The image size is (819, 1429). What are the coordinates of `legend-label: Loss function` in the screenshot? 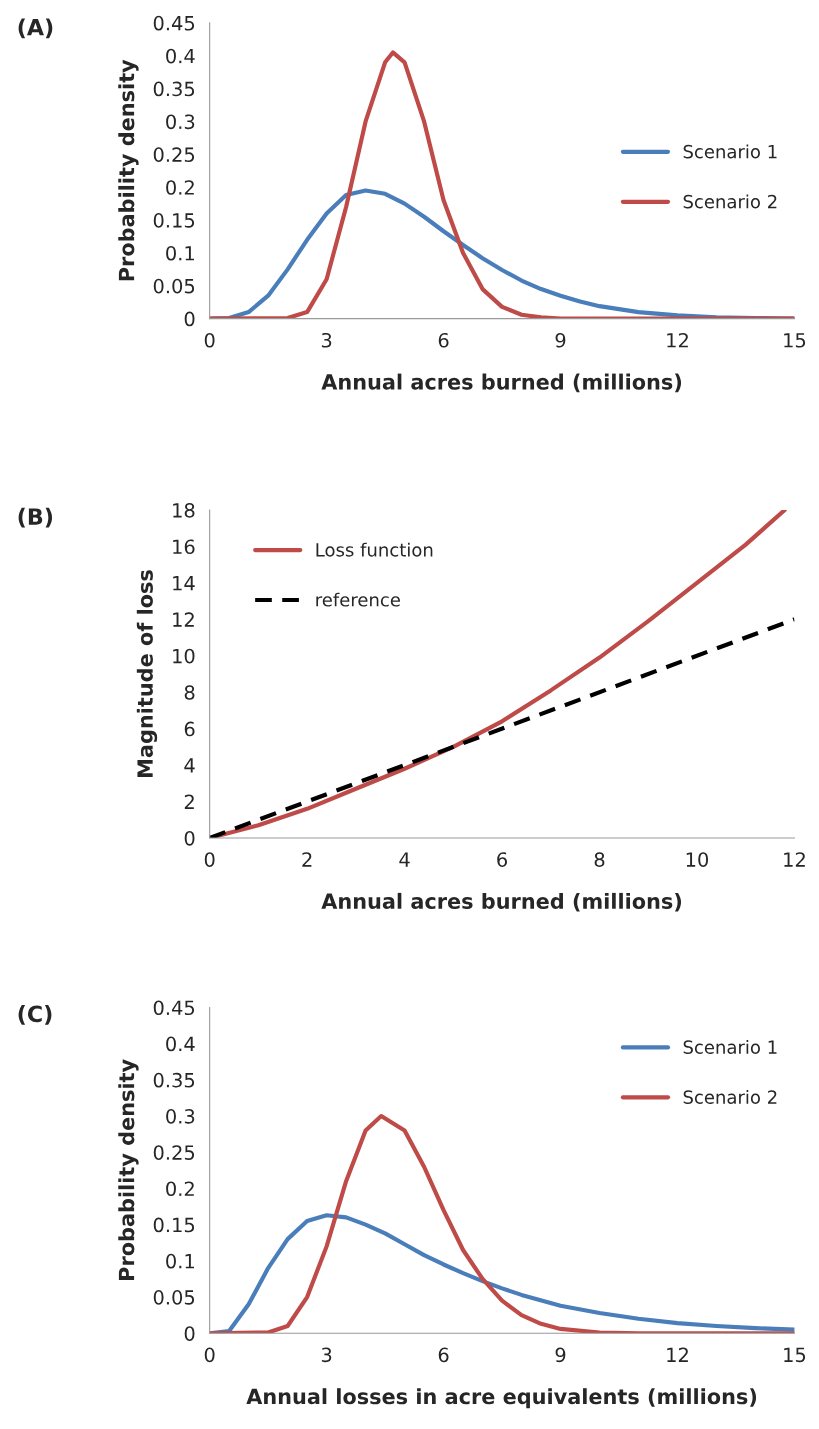 It's located at (374, 549).